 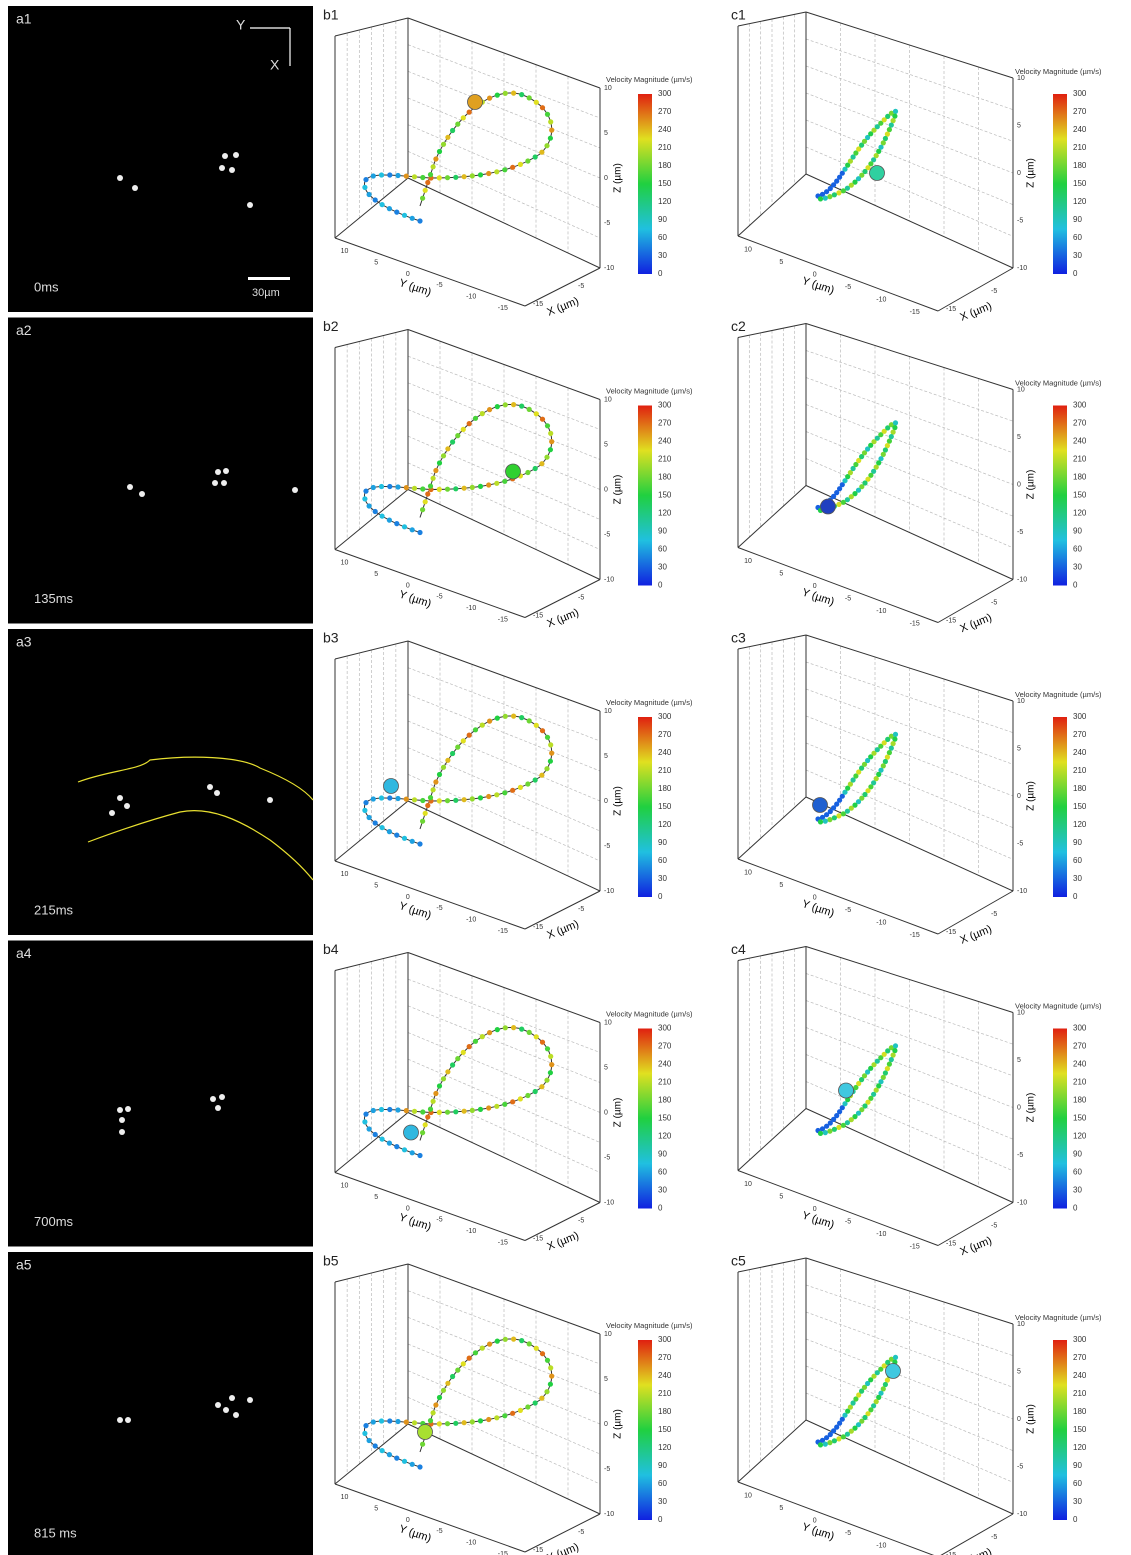 I want to click on y-tick-label: 10, so click(x=345, y=1497).